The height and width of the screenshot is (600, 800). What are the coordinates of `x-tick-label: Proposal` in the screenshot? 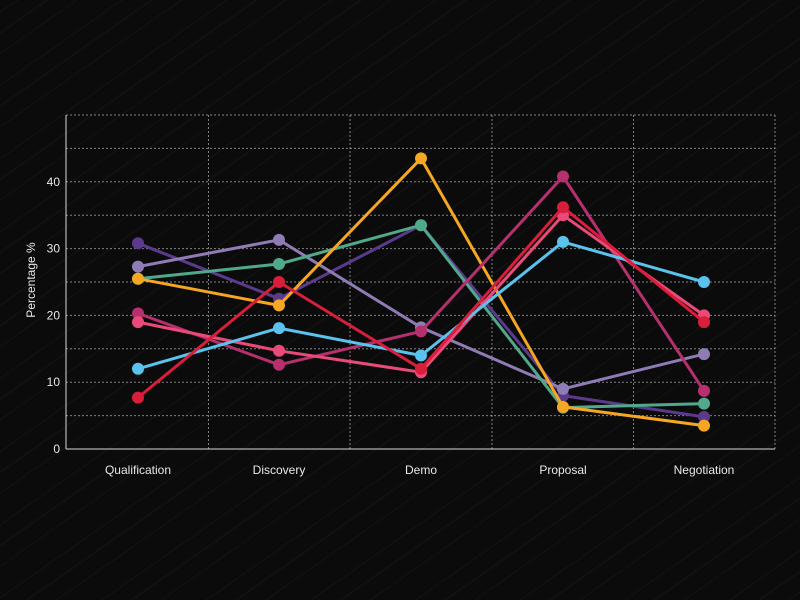 It's located at (562, 470).